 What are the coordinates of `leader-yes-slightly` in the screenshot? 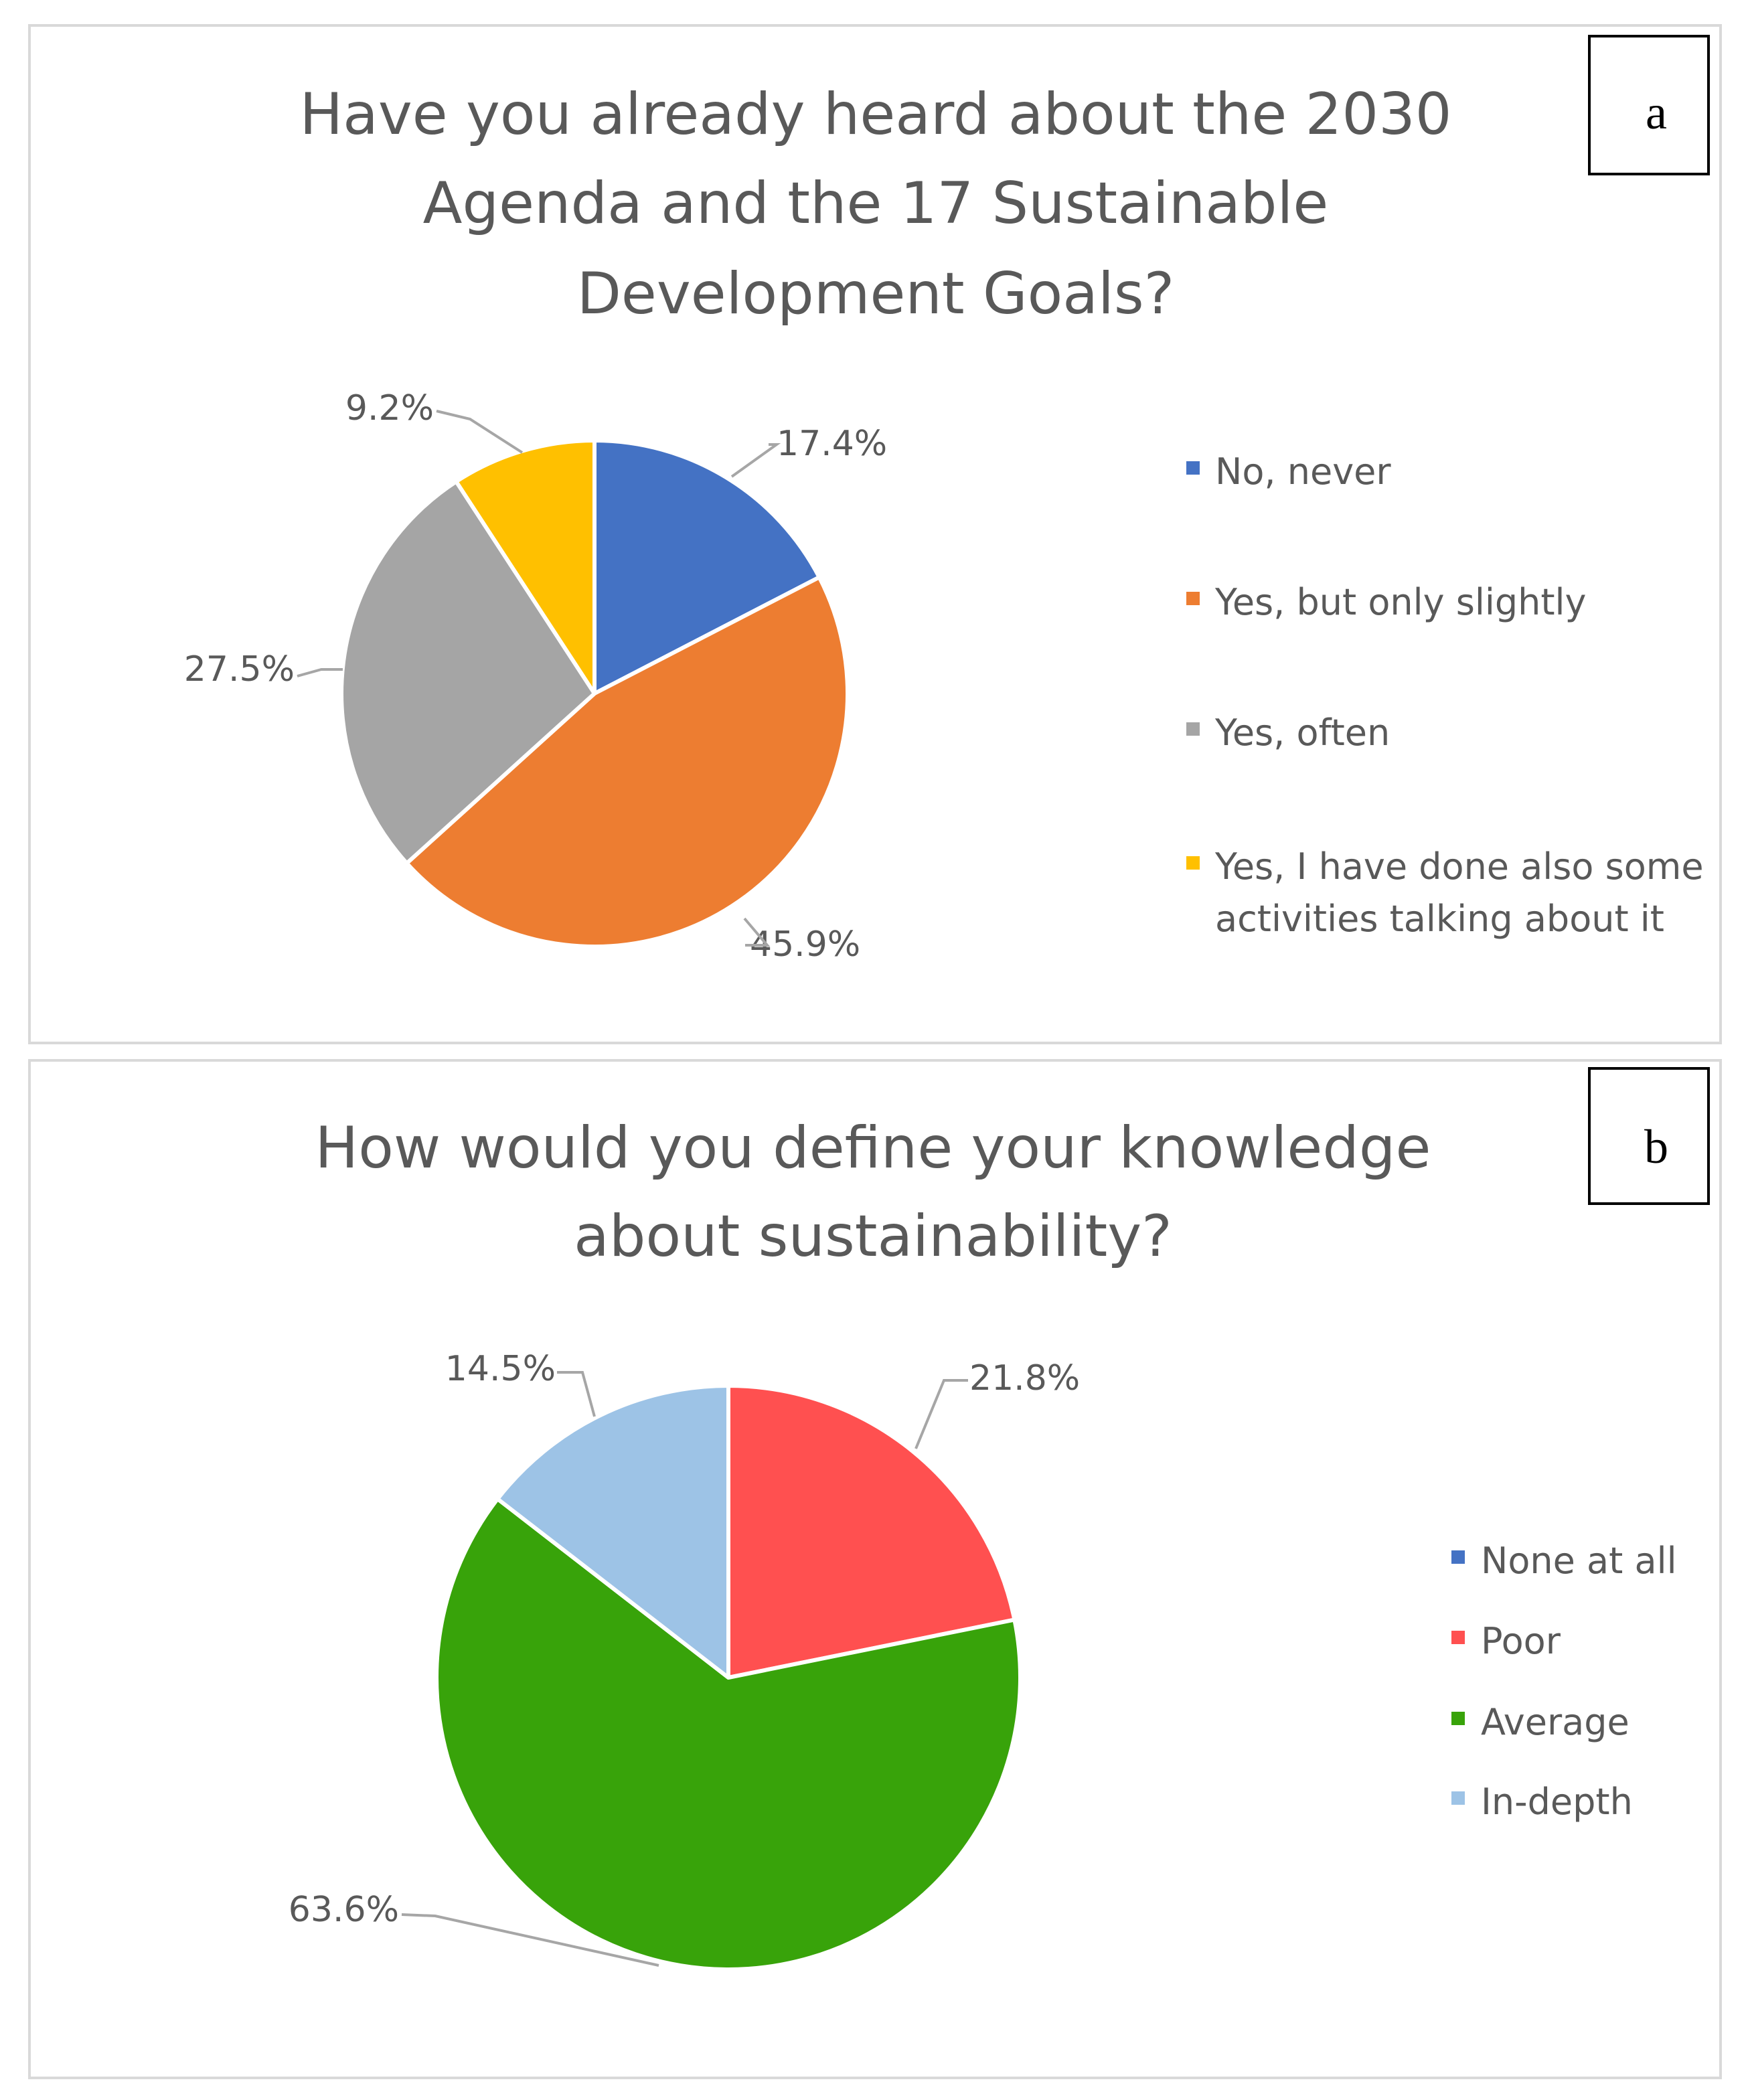 It's located at (757, 932).